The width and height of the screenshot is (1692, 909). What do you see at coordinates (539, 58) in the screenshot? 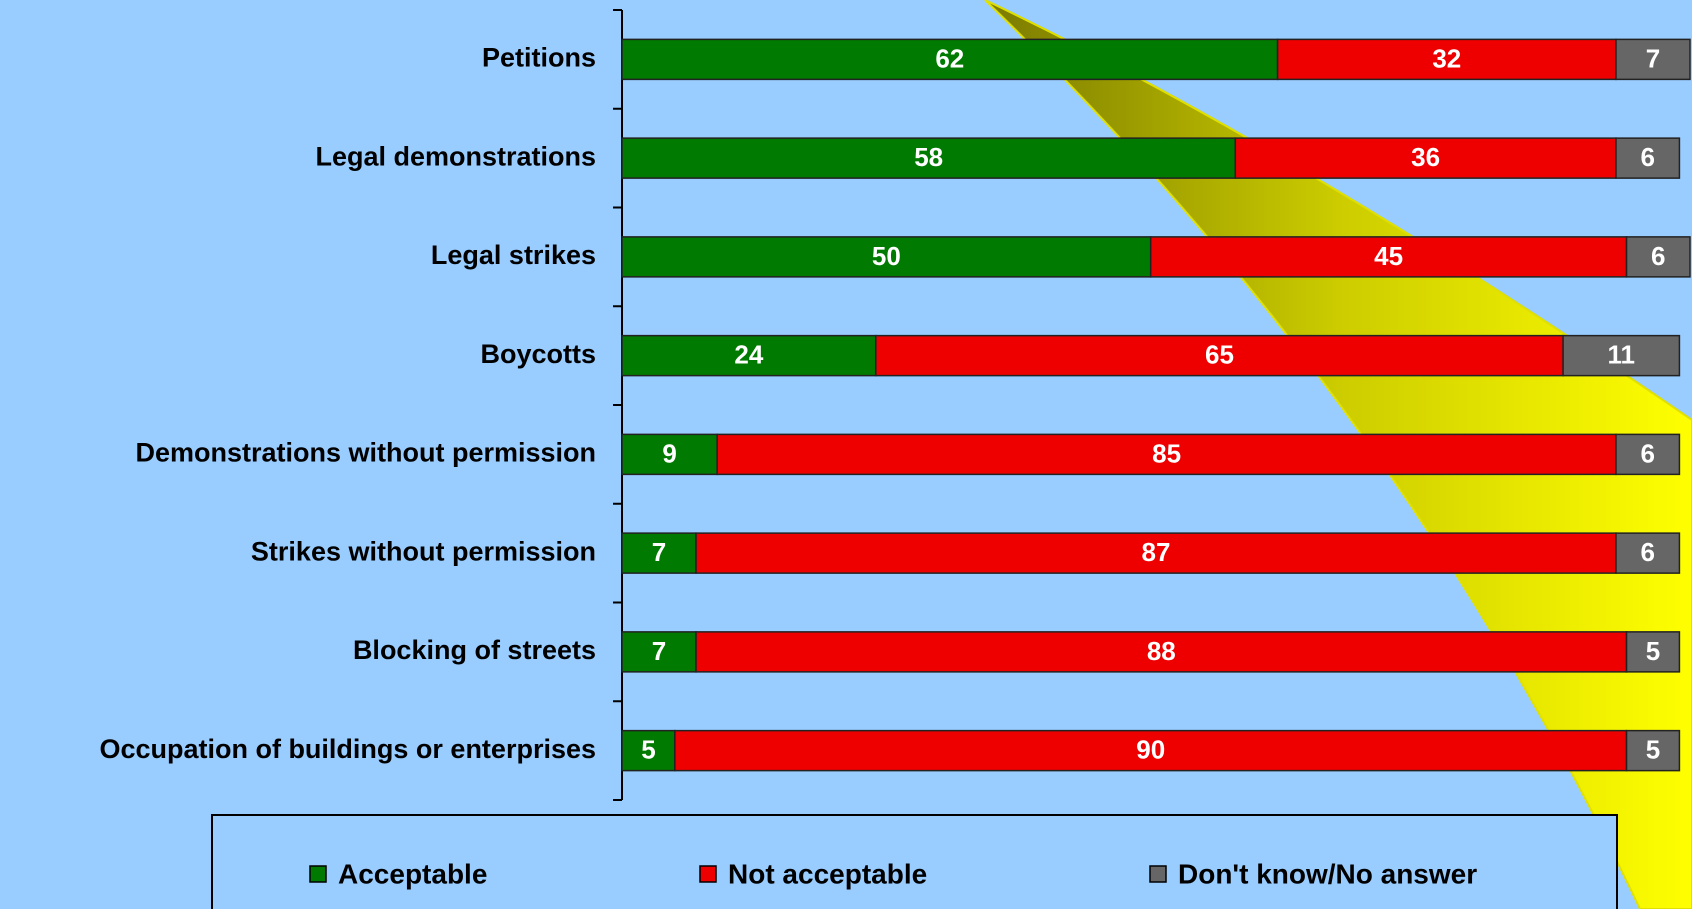
I see `category-label: Petitions` at bounding box center [539, 58].